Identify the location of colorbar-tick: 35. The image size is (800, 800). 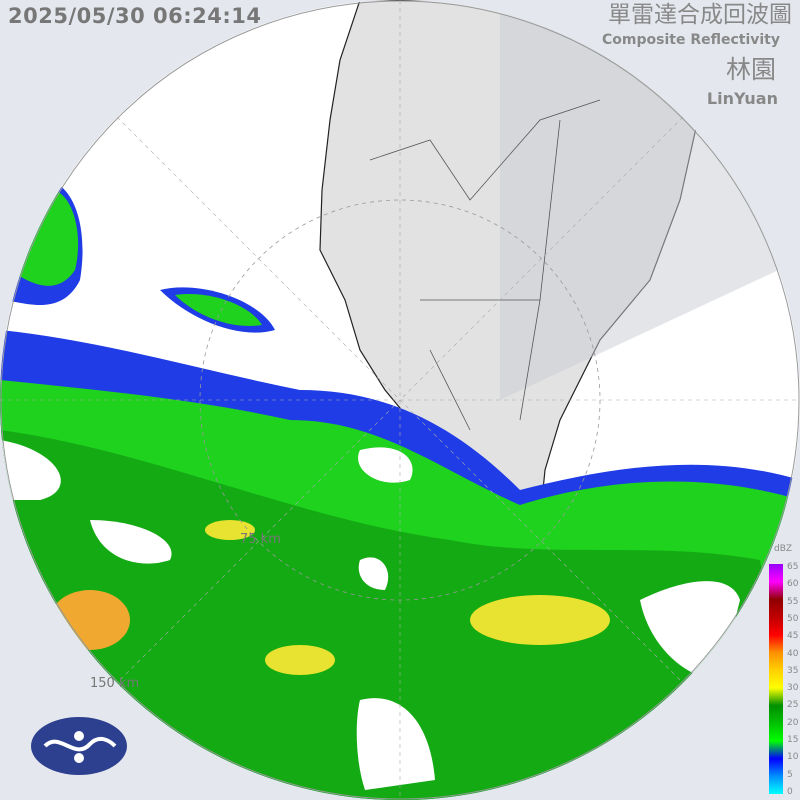
(793, 670).